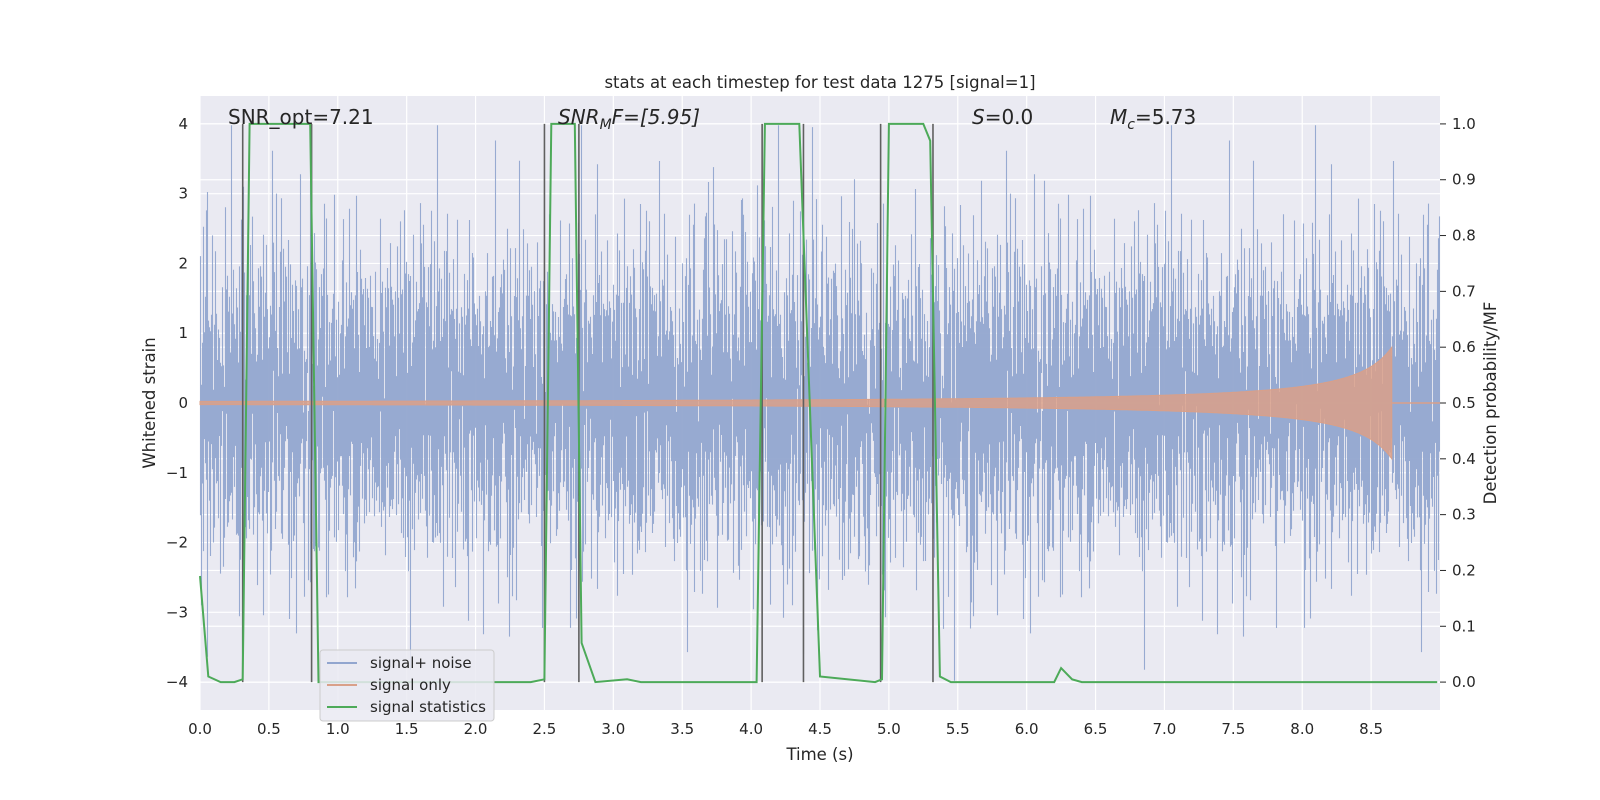 The width and height of the screenshot is (1600, 800). What do you see at coordinates (613, 729) in the screenshot?
I see `x-tick-label: 3.0` at bounding box center [613, 729].